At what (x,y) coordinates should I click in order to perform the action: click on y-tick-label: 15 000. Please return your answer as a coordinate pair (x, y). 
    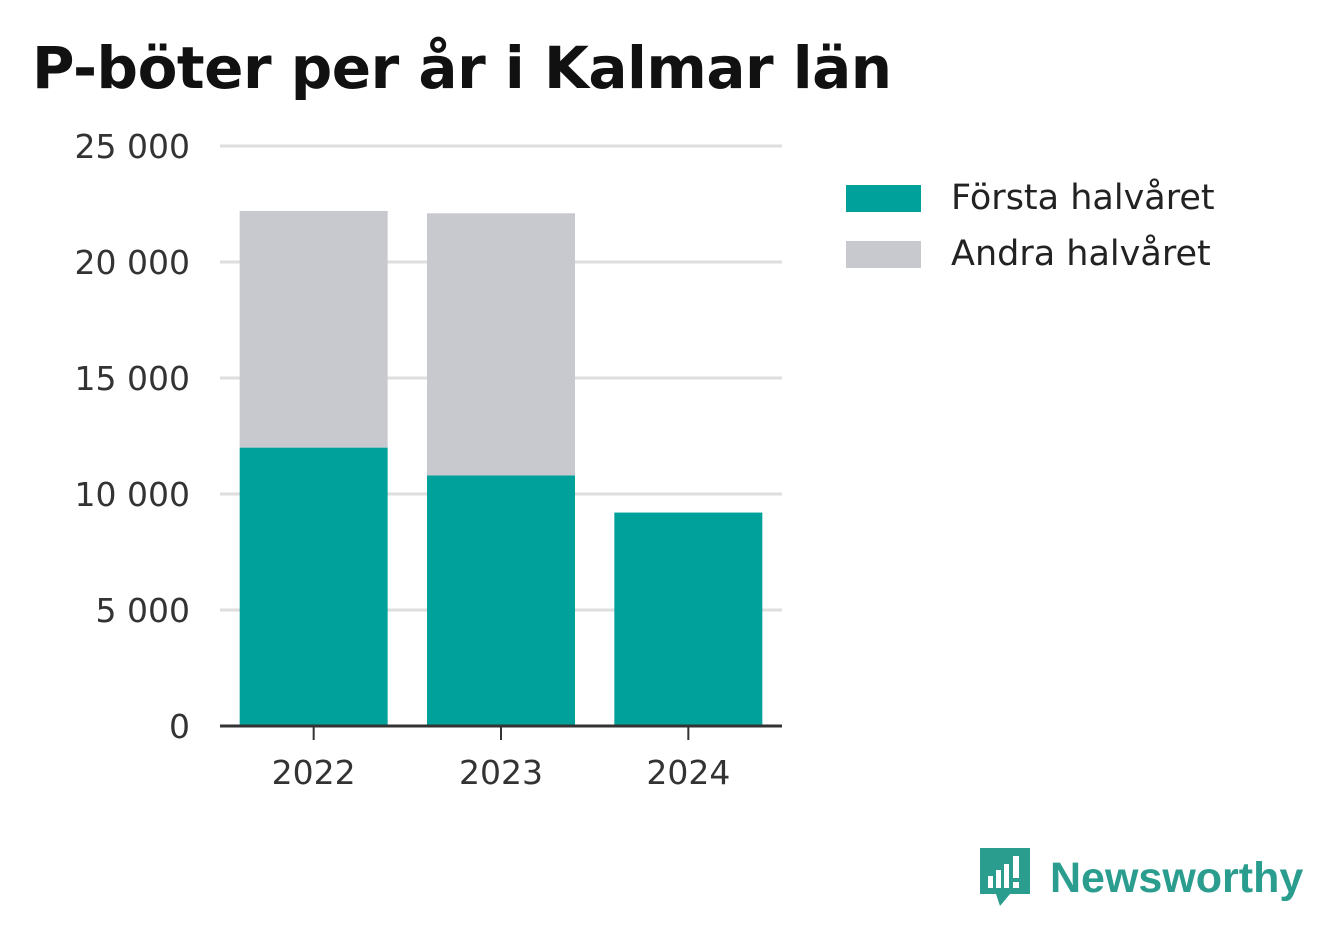
    Looking at the image, I should click on (132, 378).